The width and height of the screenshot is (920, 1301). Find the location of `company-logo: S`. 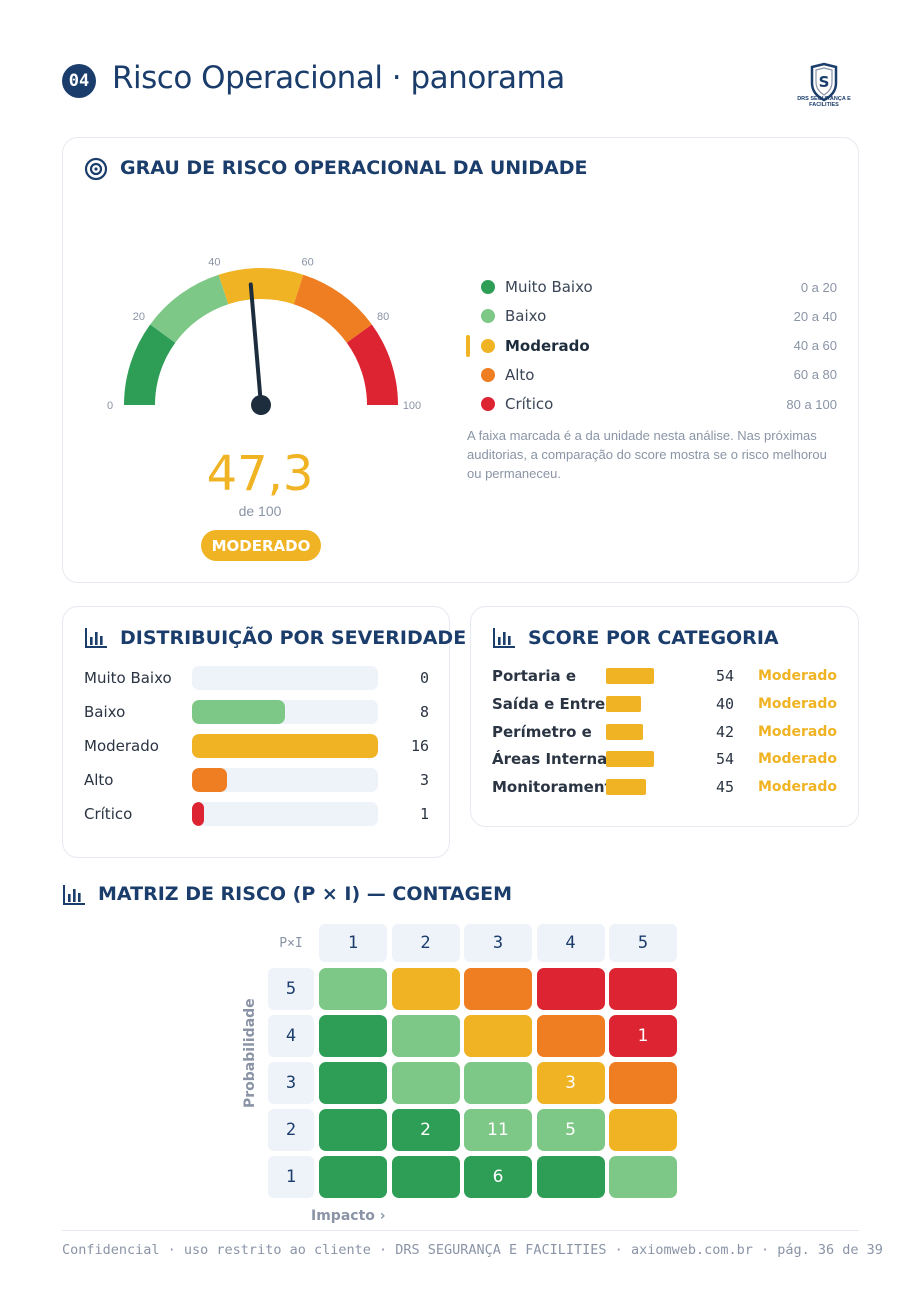

company-logo: S is located at coordinates (824, 82).